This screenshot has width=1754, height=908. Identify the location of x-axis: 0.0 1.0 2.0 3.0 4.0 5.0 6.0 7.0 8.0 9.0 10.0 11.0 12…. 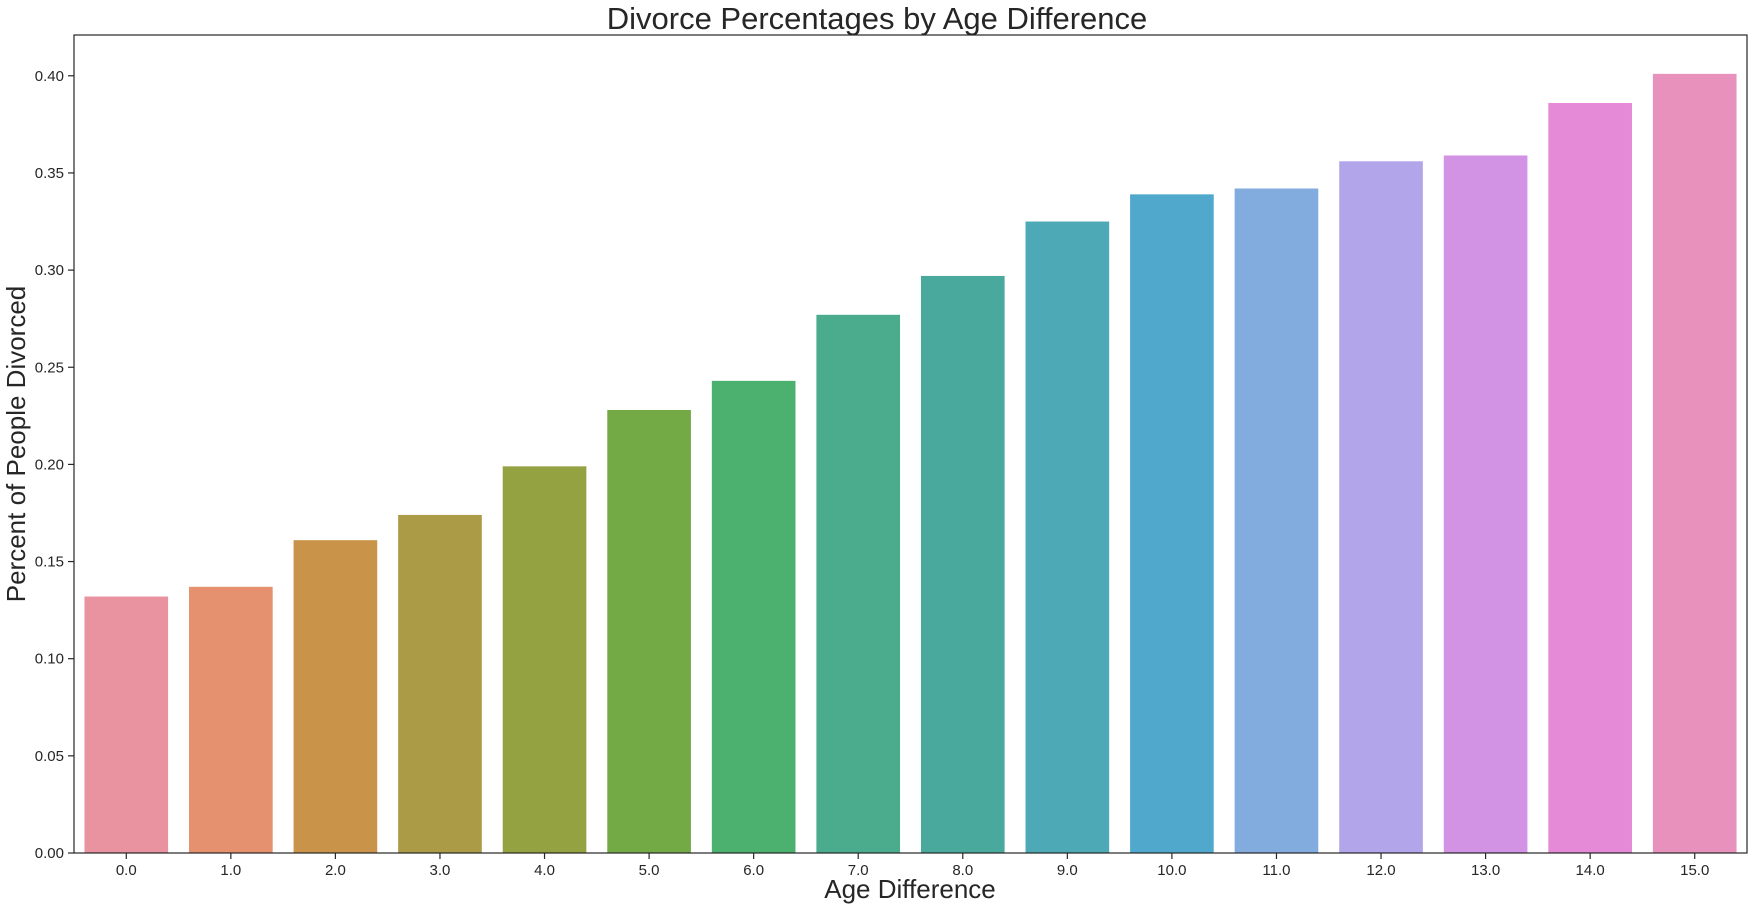
(912, 866).